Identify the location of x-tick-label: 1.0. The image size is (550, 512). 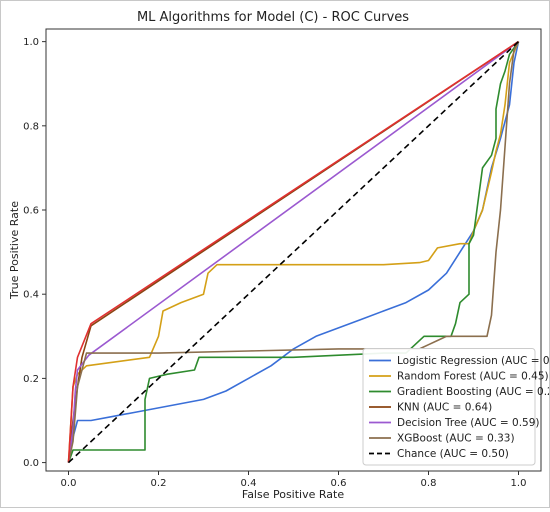
(519, 483).